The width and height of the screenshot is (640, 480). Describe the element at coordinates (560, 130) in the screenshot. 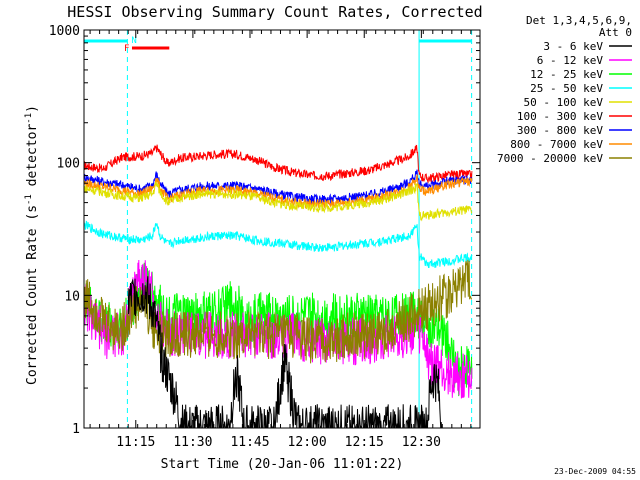

I see `legend-label: 300 - 800 keV` at that location.